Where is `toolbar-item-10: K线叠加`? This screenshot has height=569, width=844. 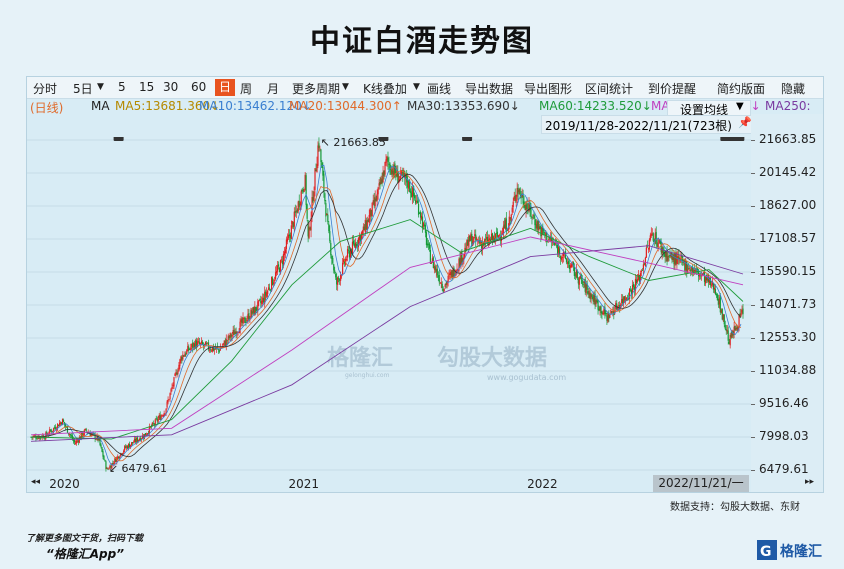 toolbar-item-10: K线叠加 is located at coordinates (385, 89).